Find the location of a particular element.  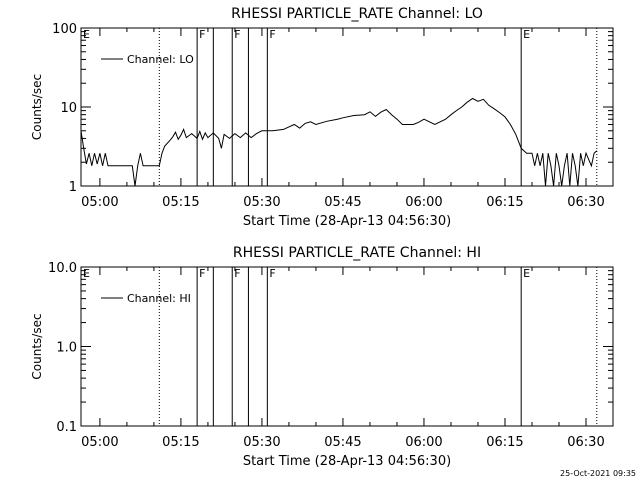

chart-title: RHESSI PARTICLE_RATE Channel: HI is located at coordinates (357, 253).